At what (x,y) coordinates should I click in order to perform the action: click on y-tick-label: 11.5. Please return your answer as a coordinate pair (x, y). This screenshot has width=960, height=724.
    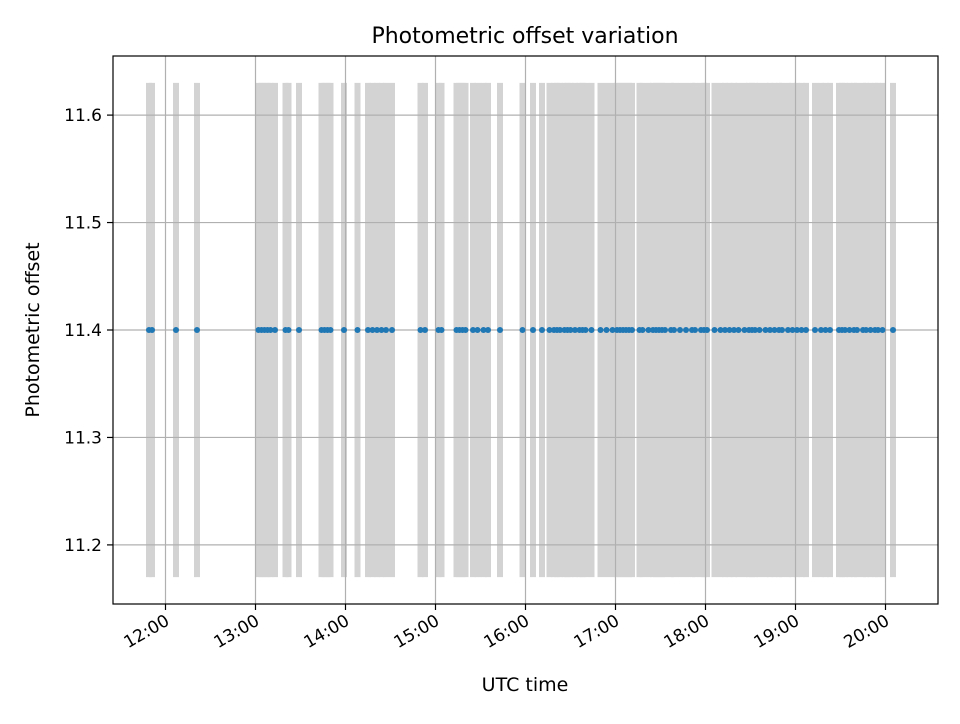
    Looking at the image, I should click on (83, 224).